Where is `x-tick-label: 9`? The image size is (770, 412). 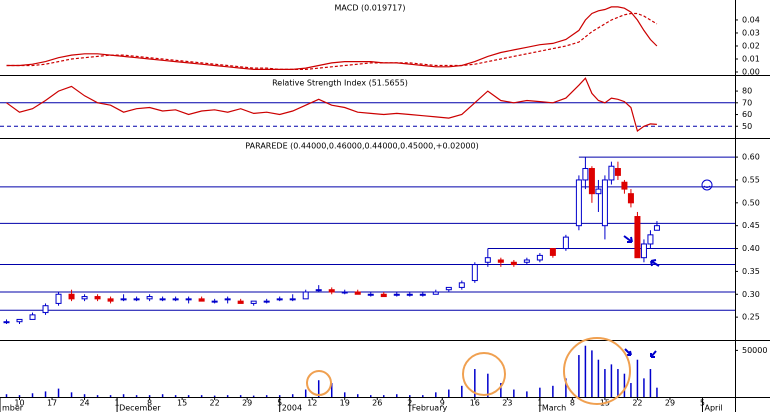
x-tick-label: 9 is located at coordinates (442, 403).